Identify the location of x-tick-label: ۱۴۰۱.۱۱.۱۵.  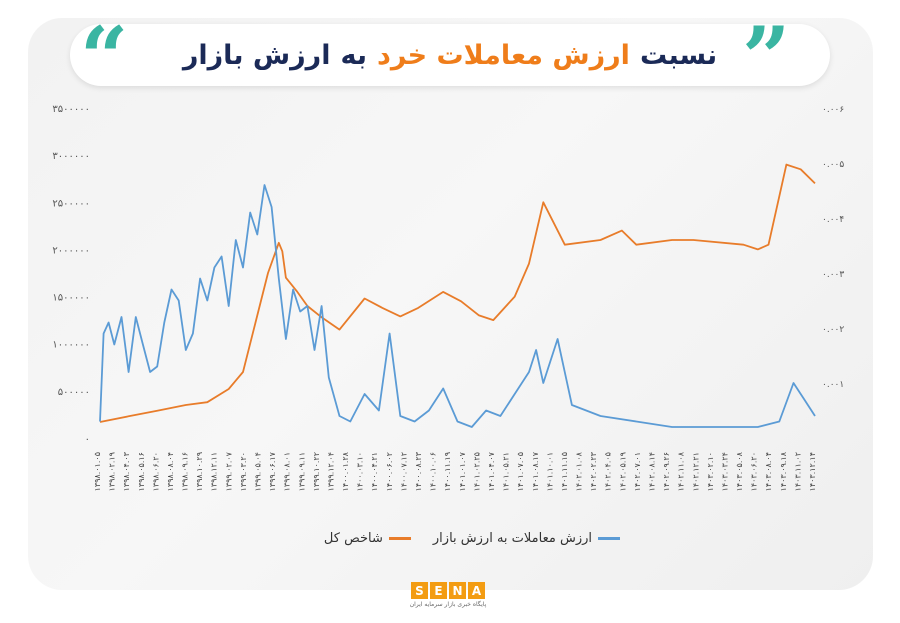
(564, 471).